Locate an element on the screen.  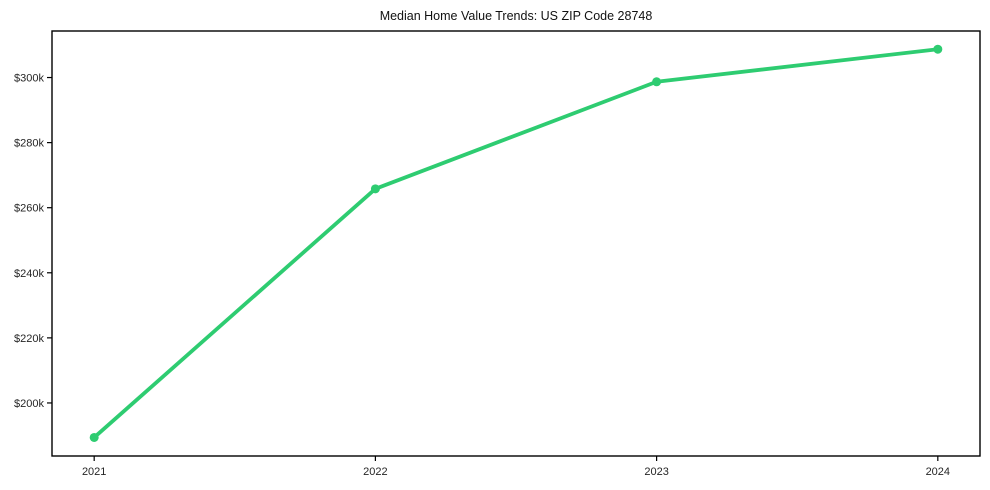
x-tick-label: 2021 is located at coordinates (94, 472).